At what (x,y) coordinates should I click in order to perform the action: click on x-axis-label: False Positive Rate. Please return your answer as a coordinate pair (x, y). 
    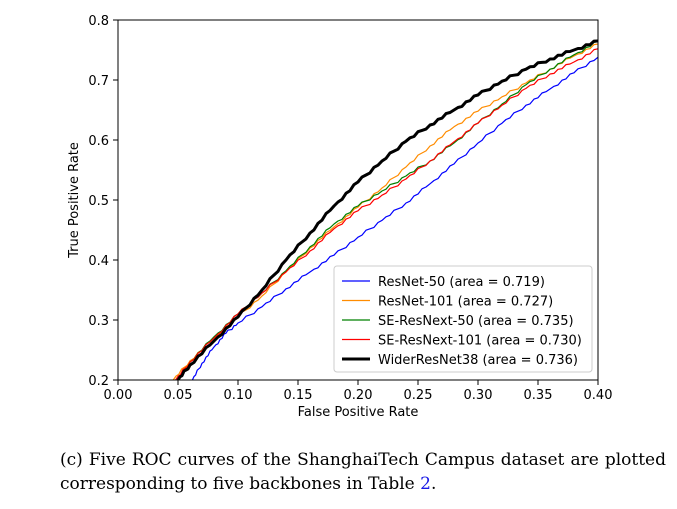
    Looking at the image, I should click on (358, 412).